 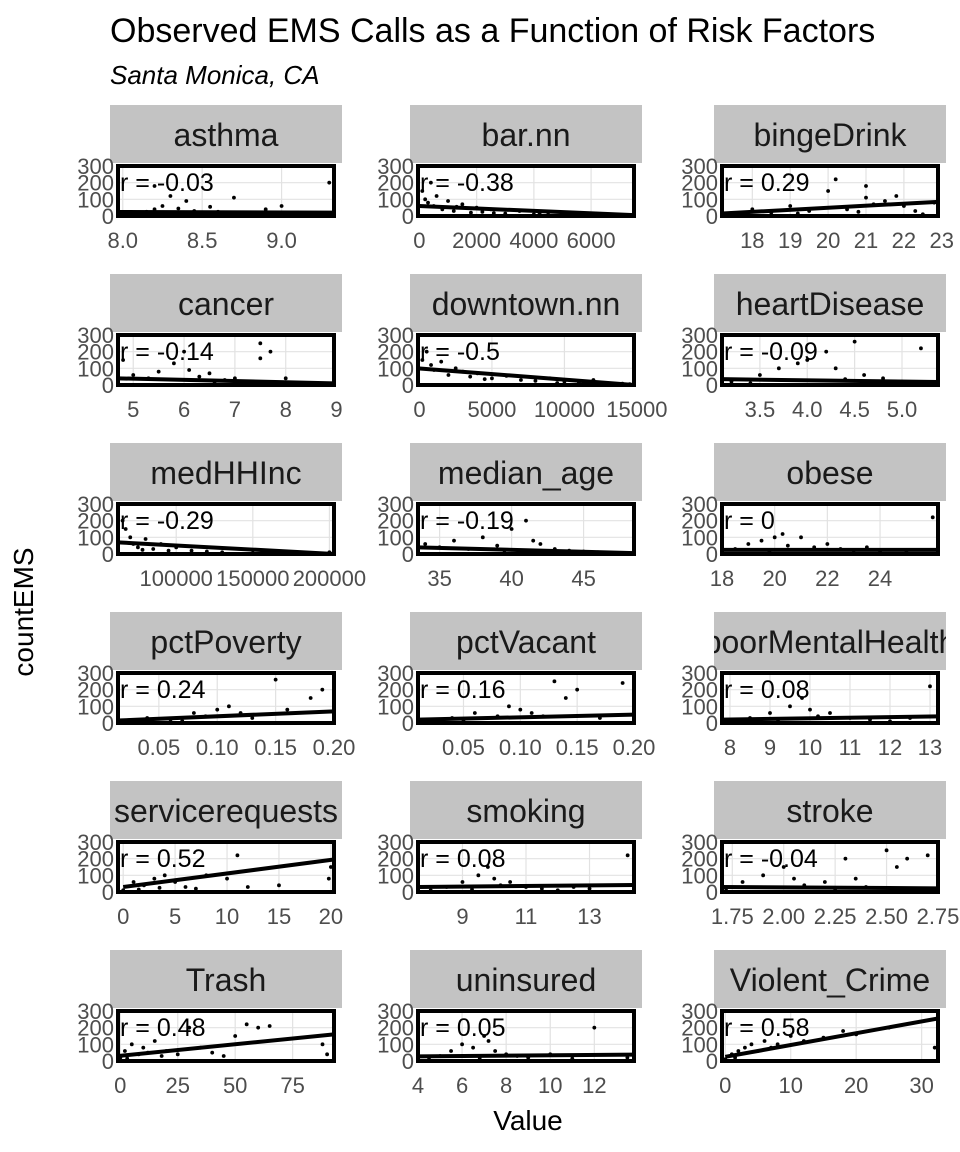 What do you see at coordinates (752, 240) in the screenshot?
I see `x-tick-label: 18` at bounding box center [752, 240].